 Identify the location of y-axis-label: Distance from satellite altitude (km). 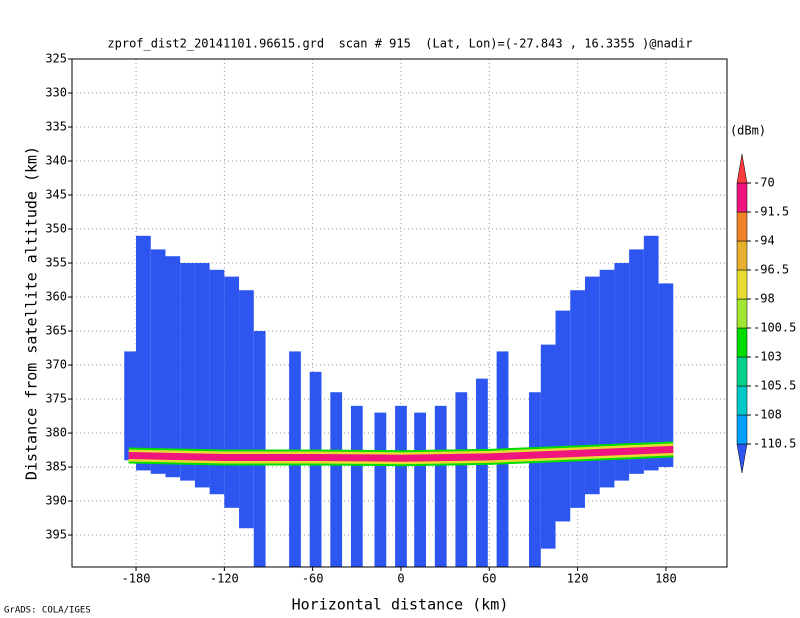
(32, 313).